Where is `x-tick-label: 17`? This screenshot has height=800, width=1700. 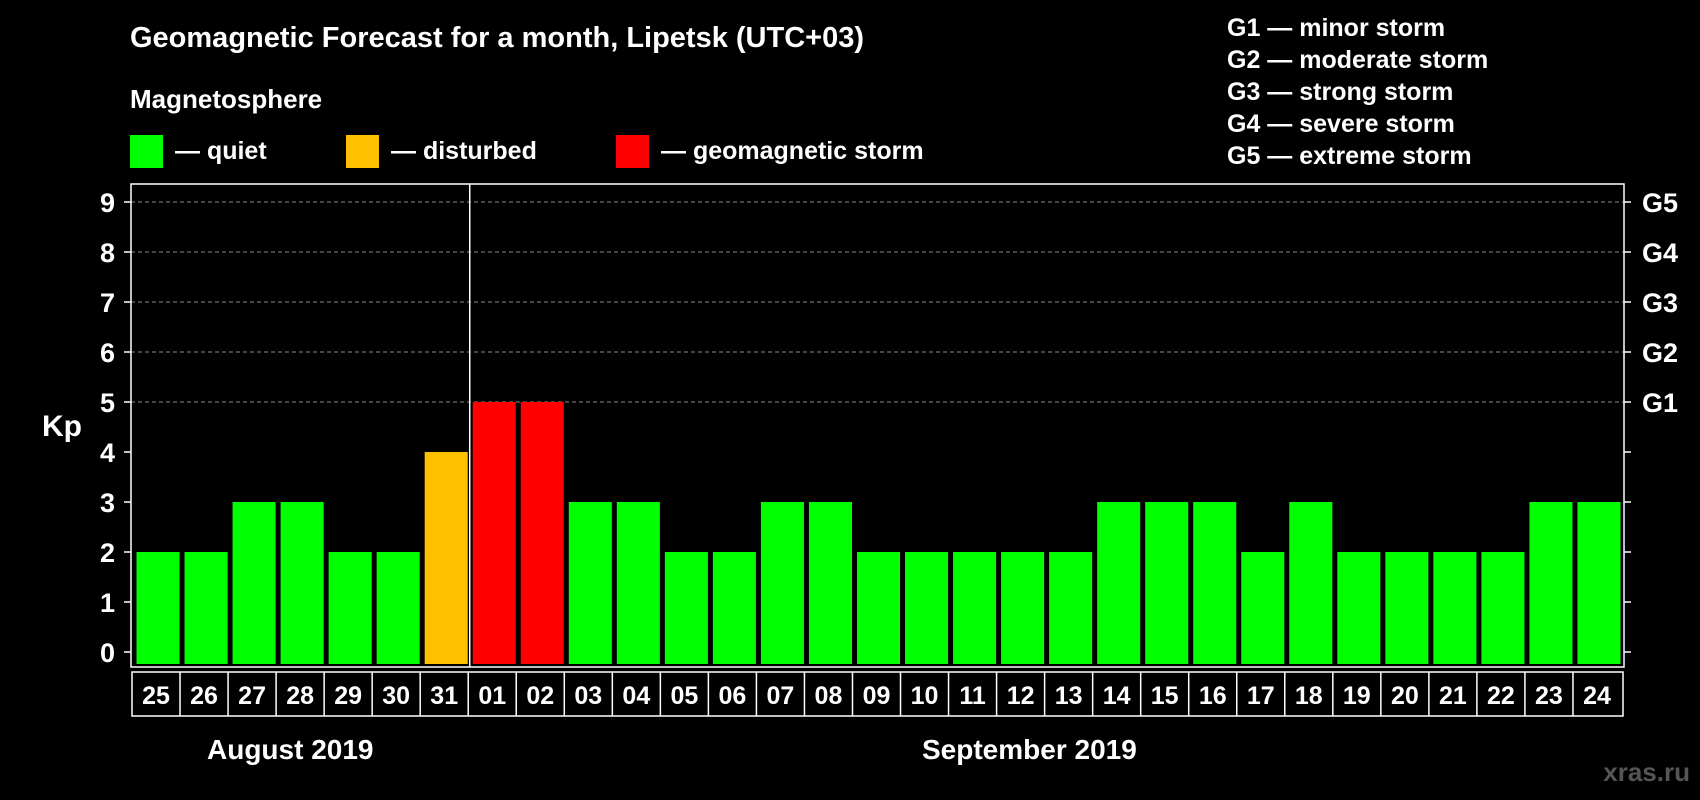 x-tick-label: 17 is located at coordinates (1261, 696).